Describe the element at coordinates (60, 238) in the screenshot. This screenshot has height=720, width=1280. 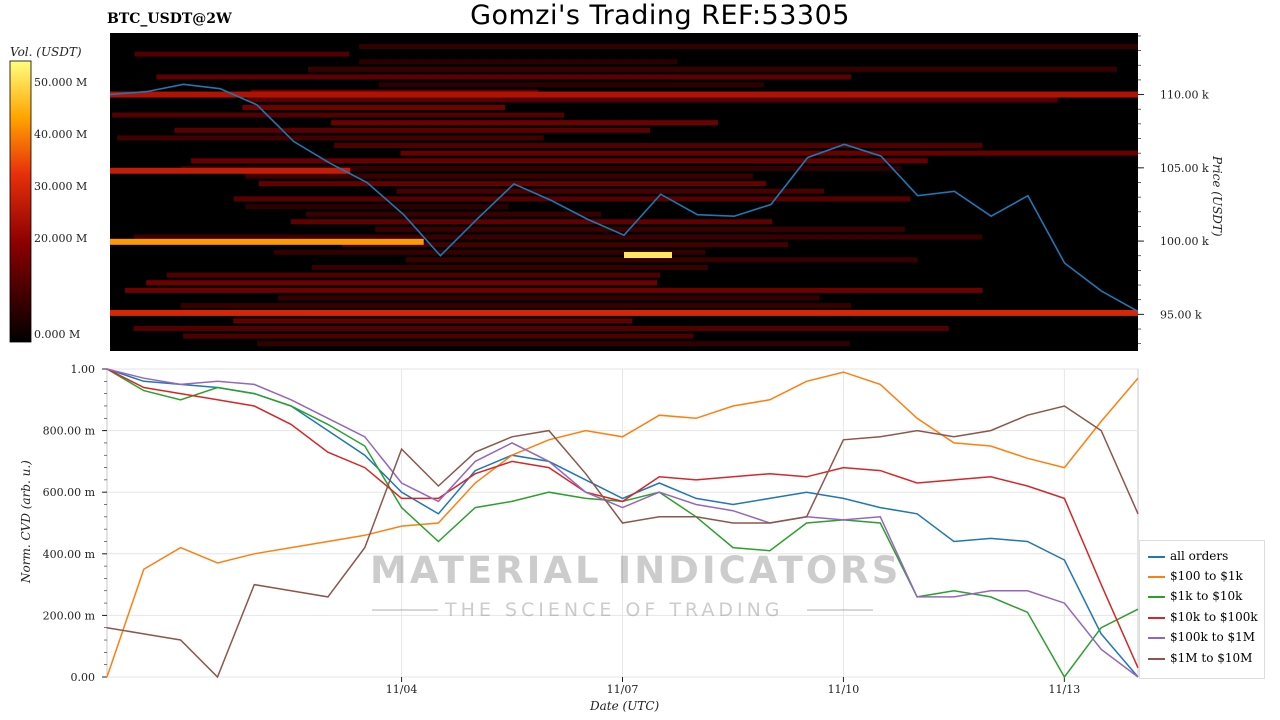
I see `colorbar-tick-label: 20.000 M` at that location.